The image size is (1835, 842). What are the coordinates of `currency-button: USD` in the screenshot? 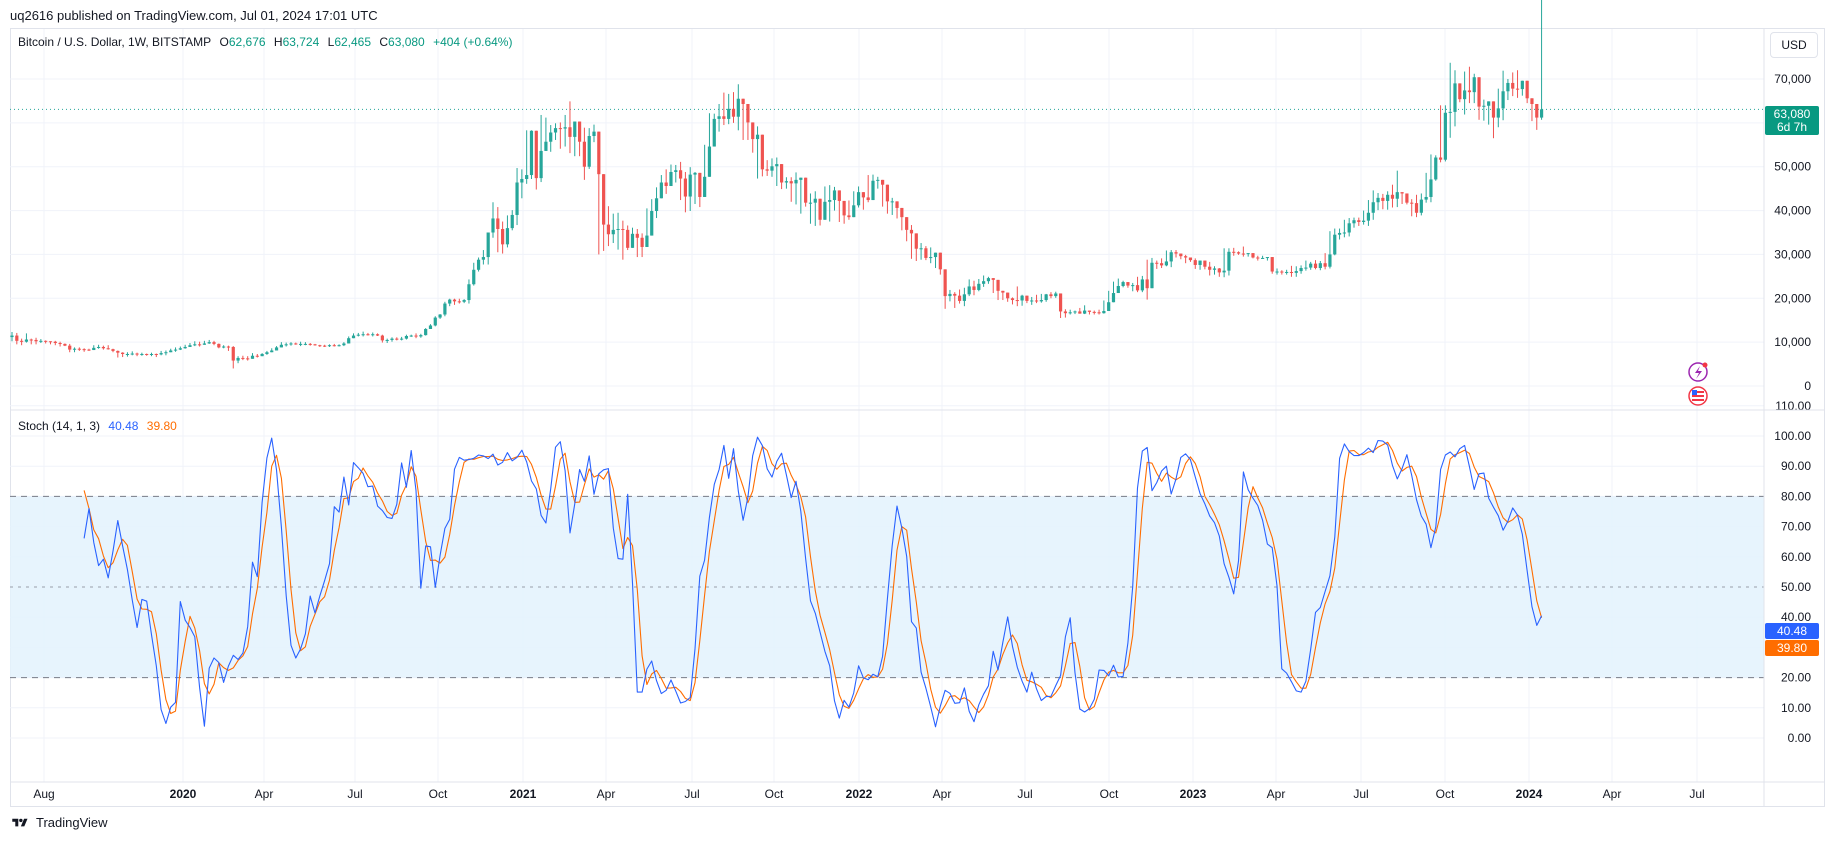 It's located at (1794, 45).